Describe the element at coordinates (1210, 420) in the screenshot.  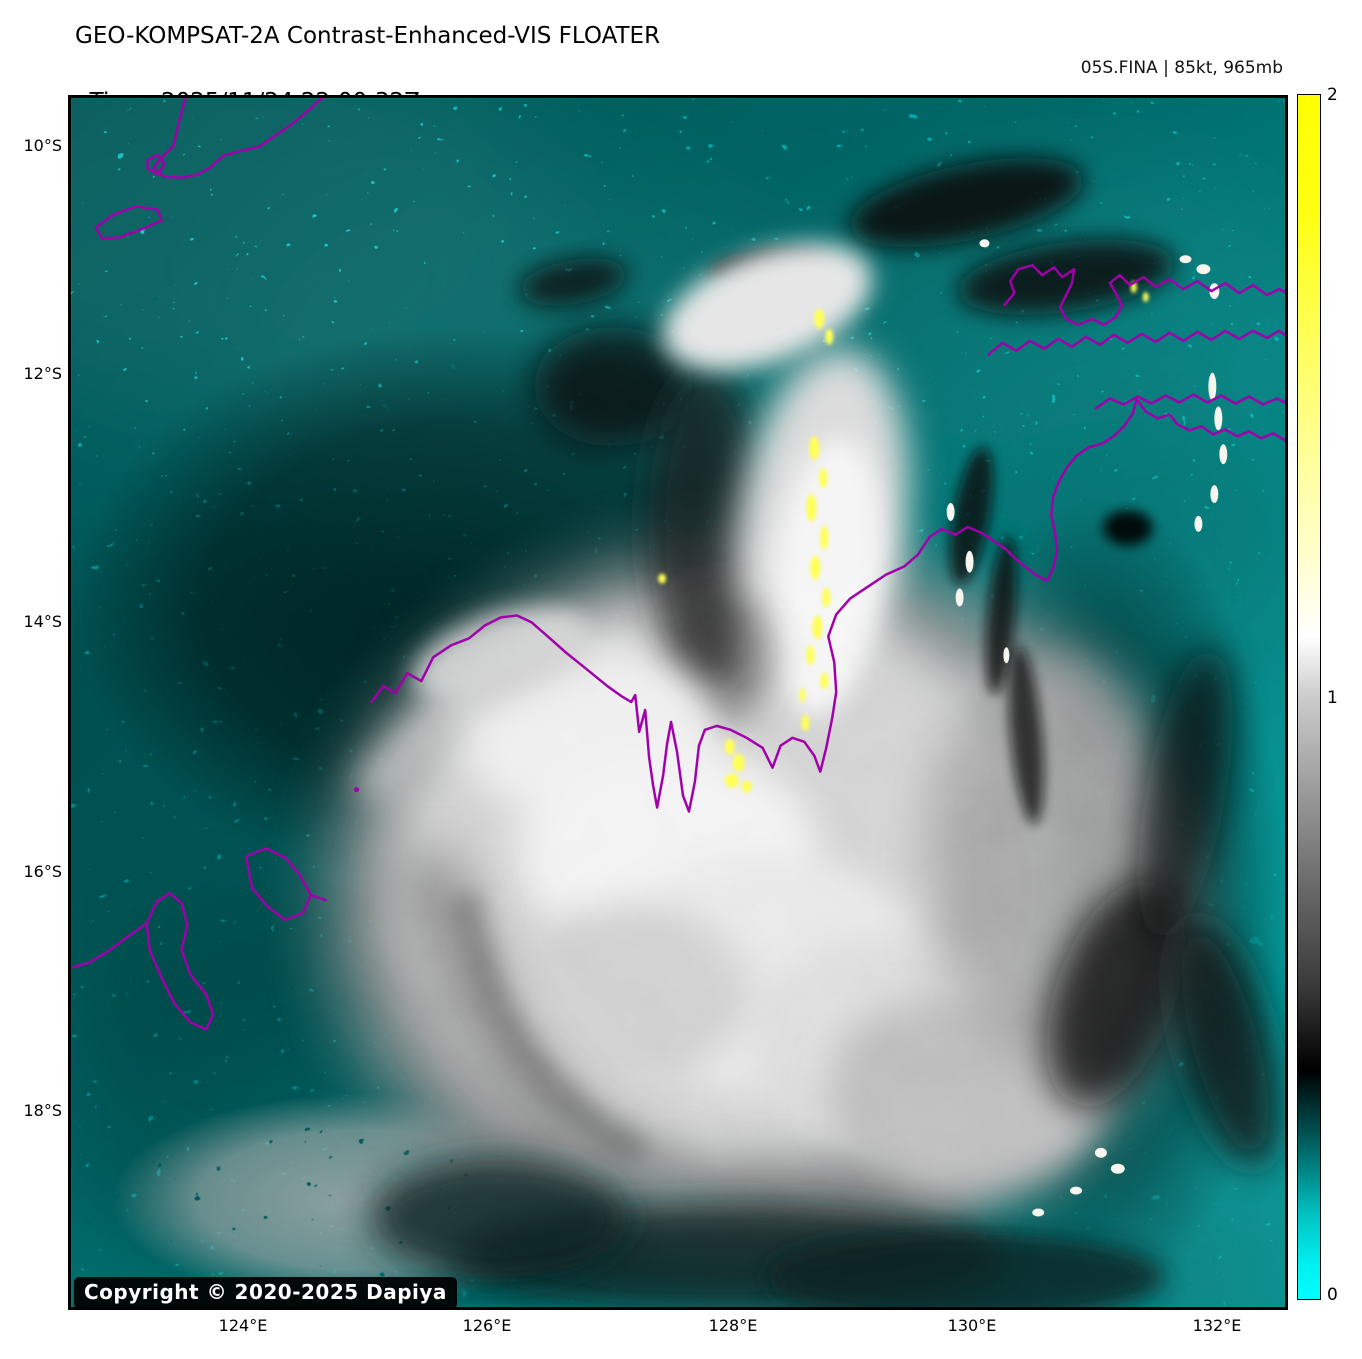
I see `coastline-gulf` at that location.